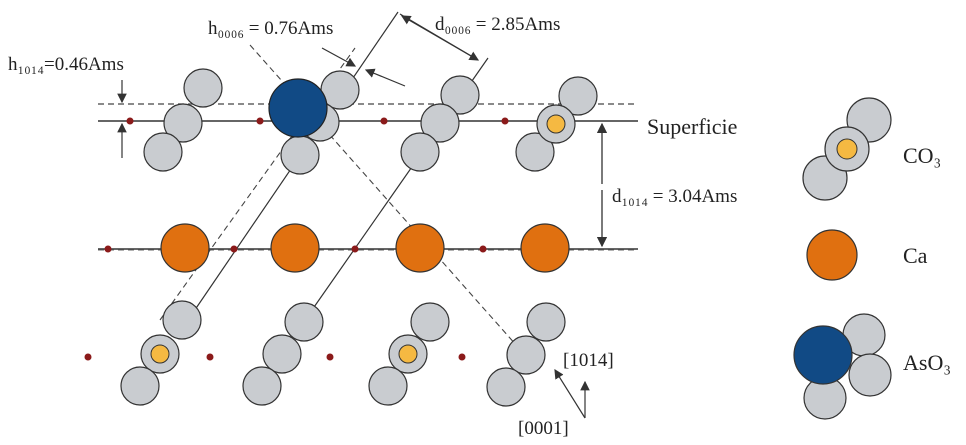 The height and width of the screenshot is (445, 966). I want to click on legend-ca-icon, so click(832, 255).